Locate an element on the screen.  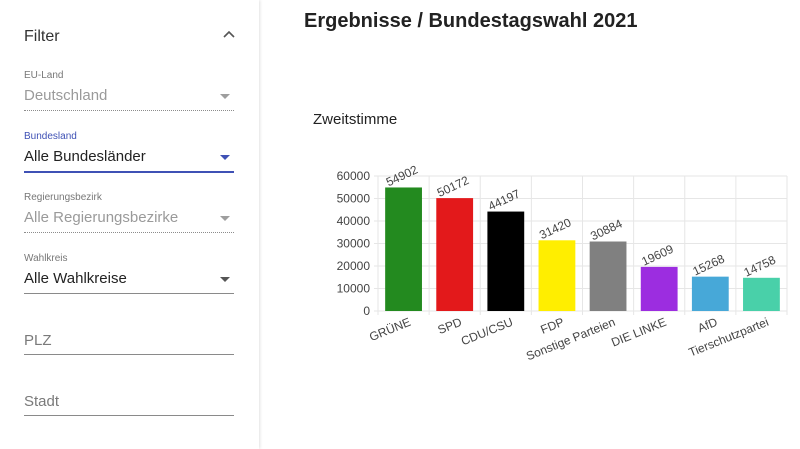
regierungsbezirk-select: Regierungsbezirk Alle Regierungsbezirke is located at coordinates (129, 215).